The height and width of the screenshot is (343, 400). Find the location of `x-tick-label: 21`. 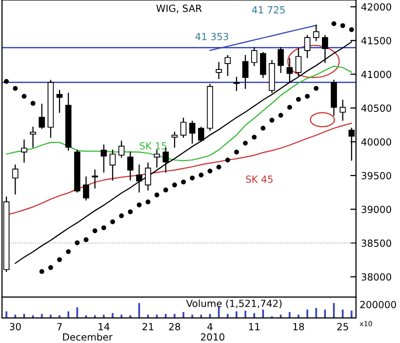

x-tick-label: 21 is located at coordinates (148, 326).